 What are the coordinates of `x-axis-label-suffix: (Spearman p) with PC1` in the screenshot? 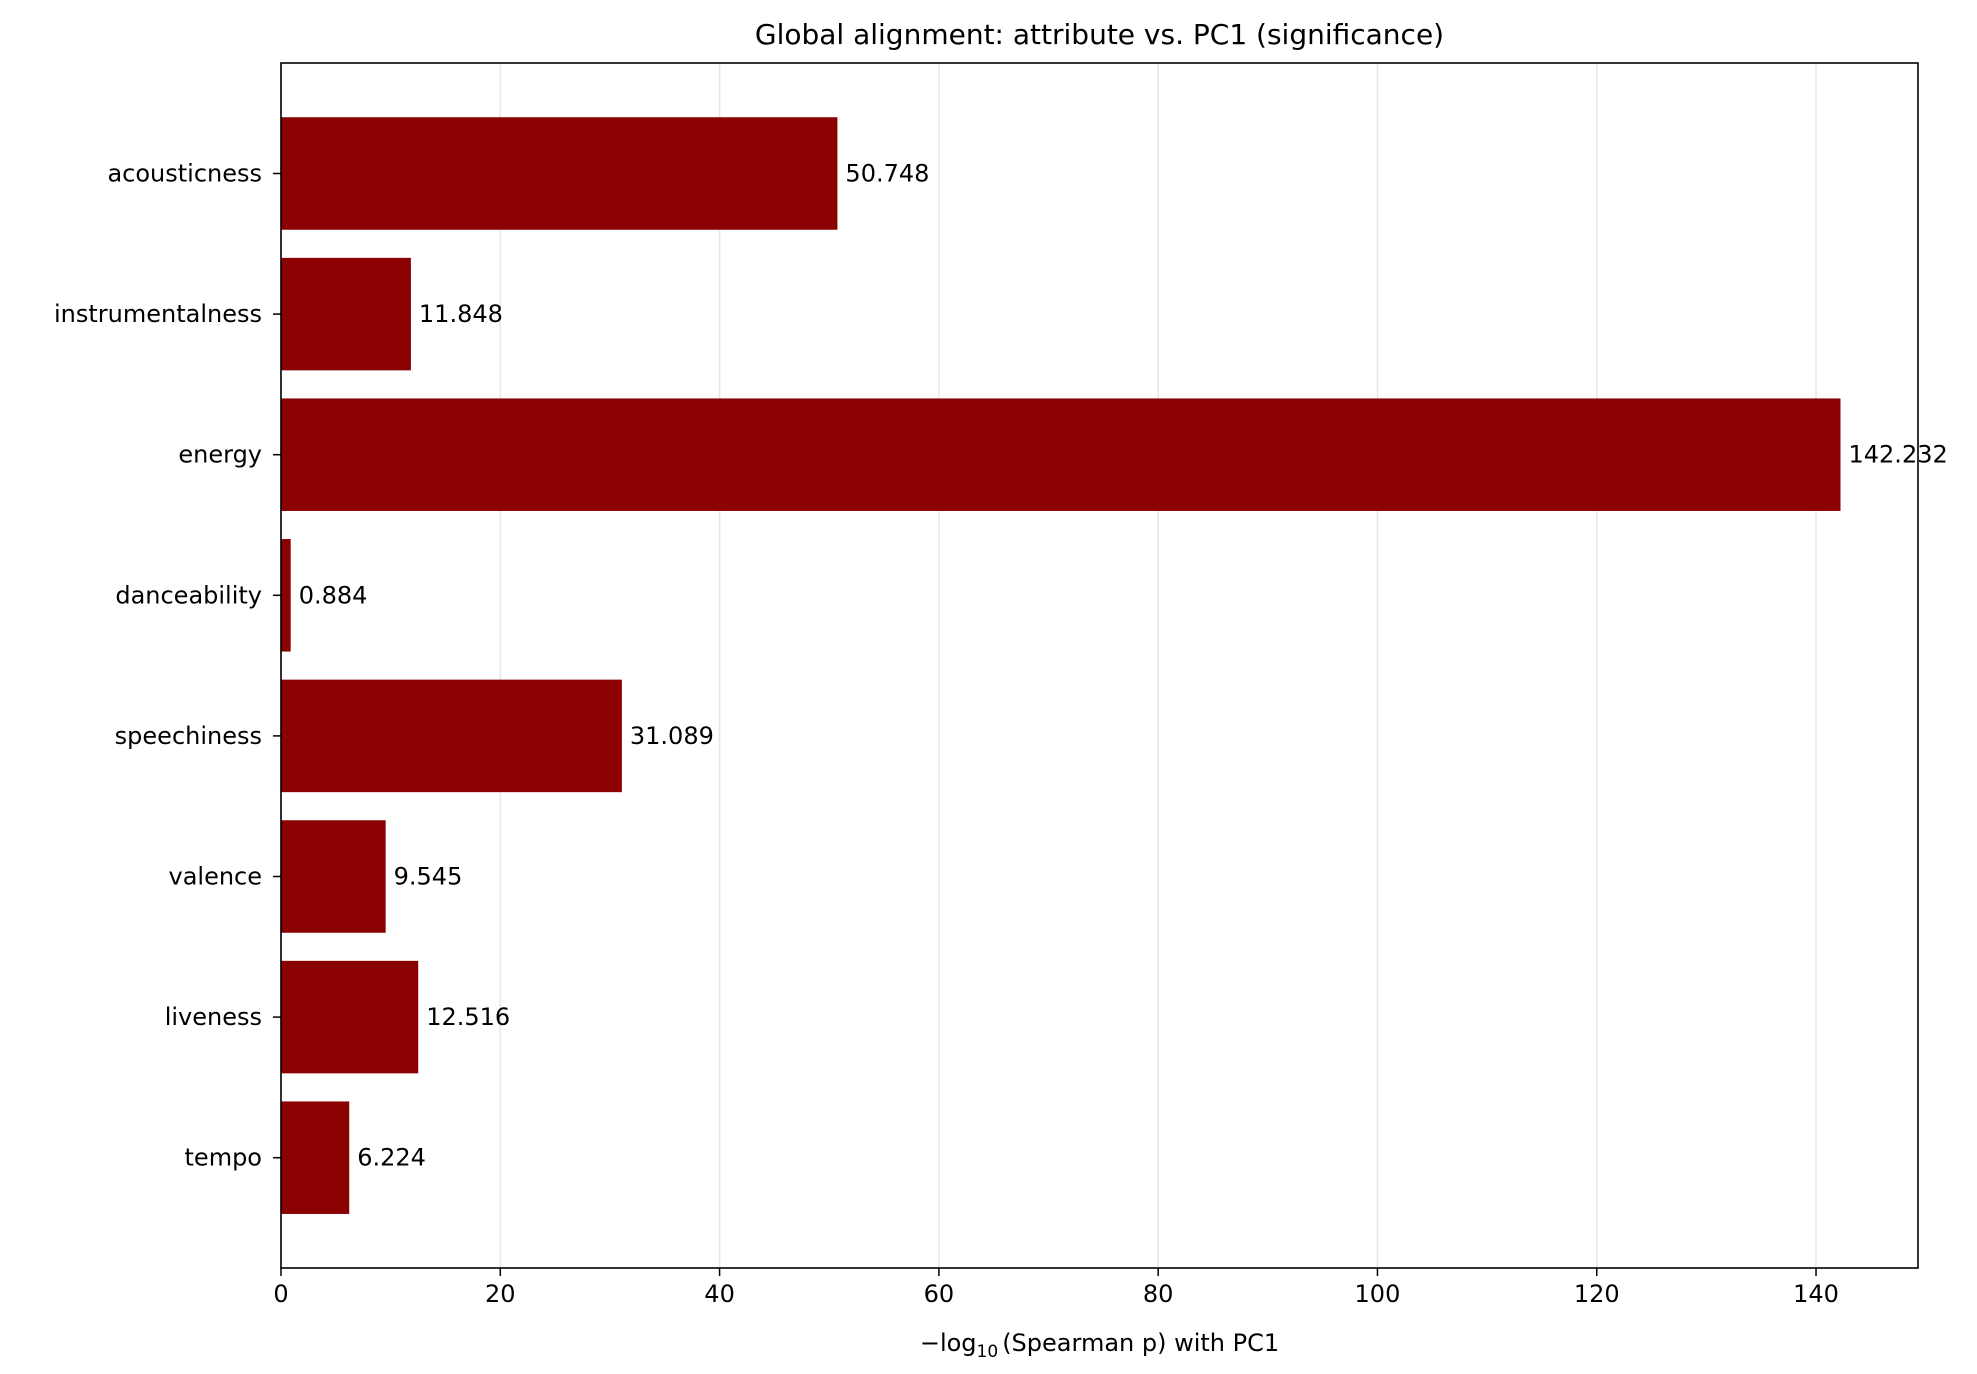 It's located at (1140, 1343).